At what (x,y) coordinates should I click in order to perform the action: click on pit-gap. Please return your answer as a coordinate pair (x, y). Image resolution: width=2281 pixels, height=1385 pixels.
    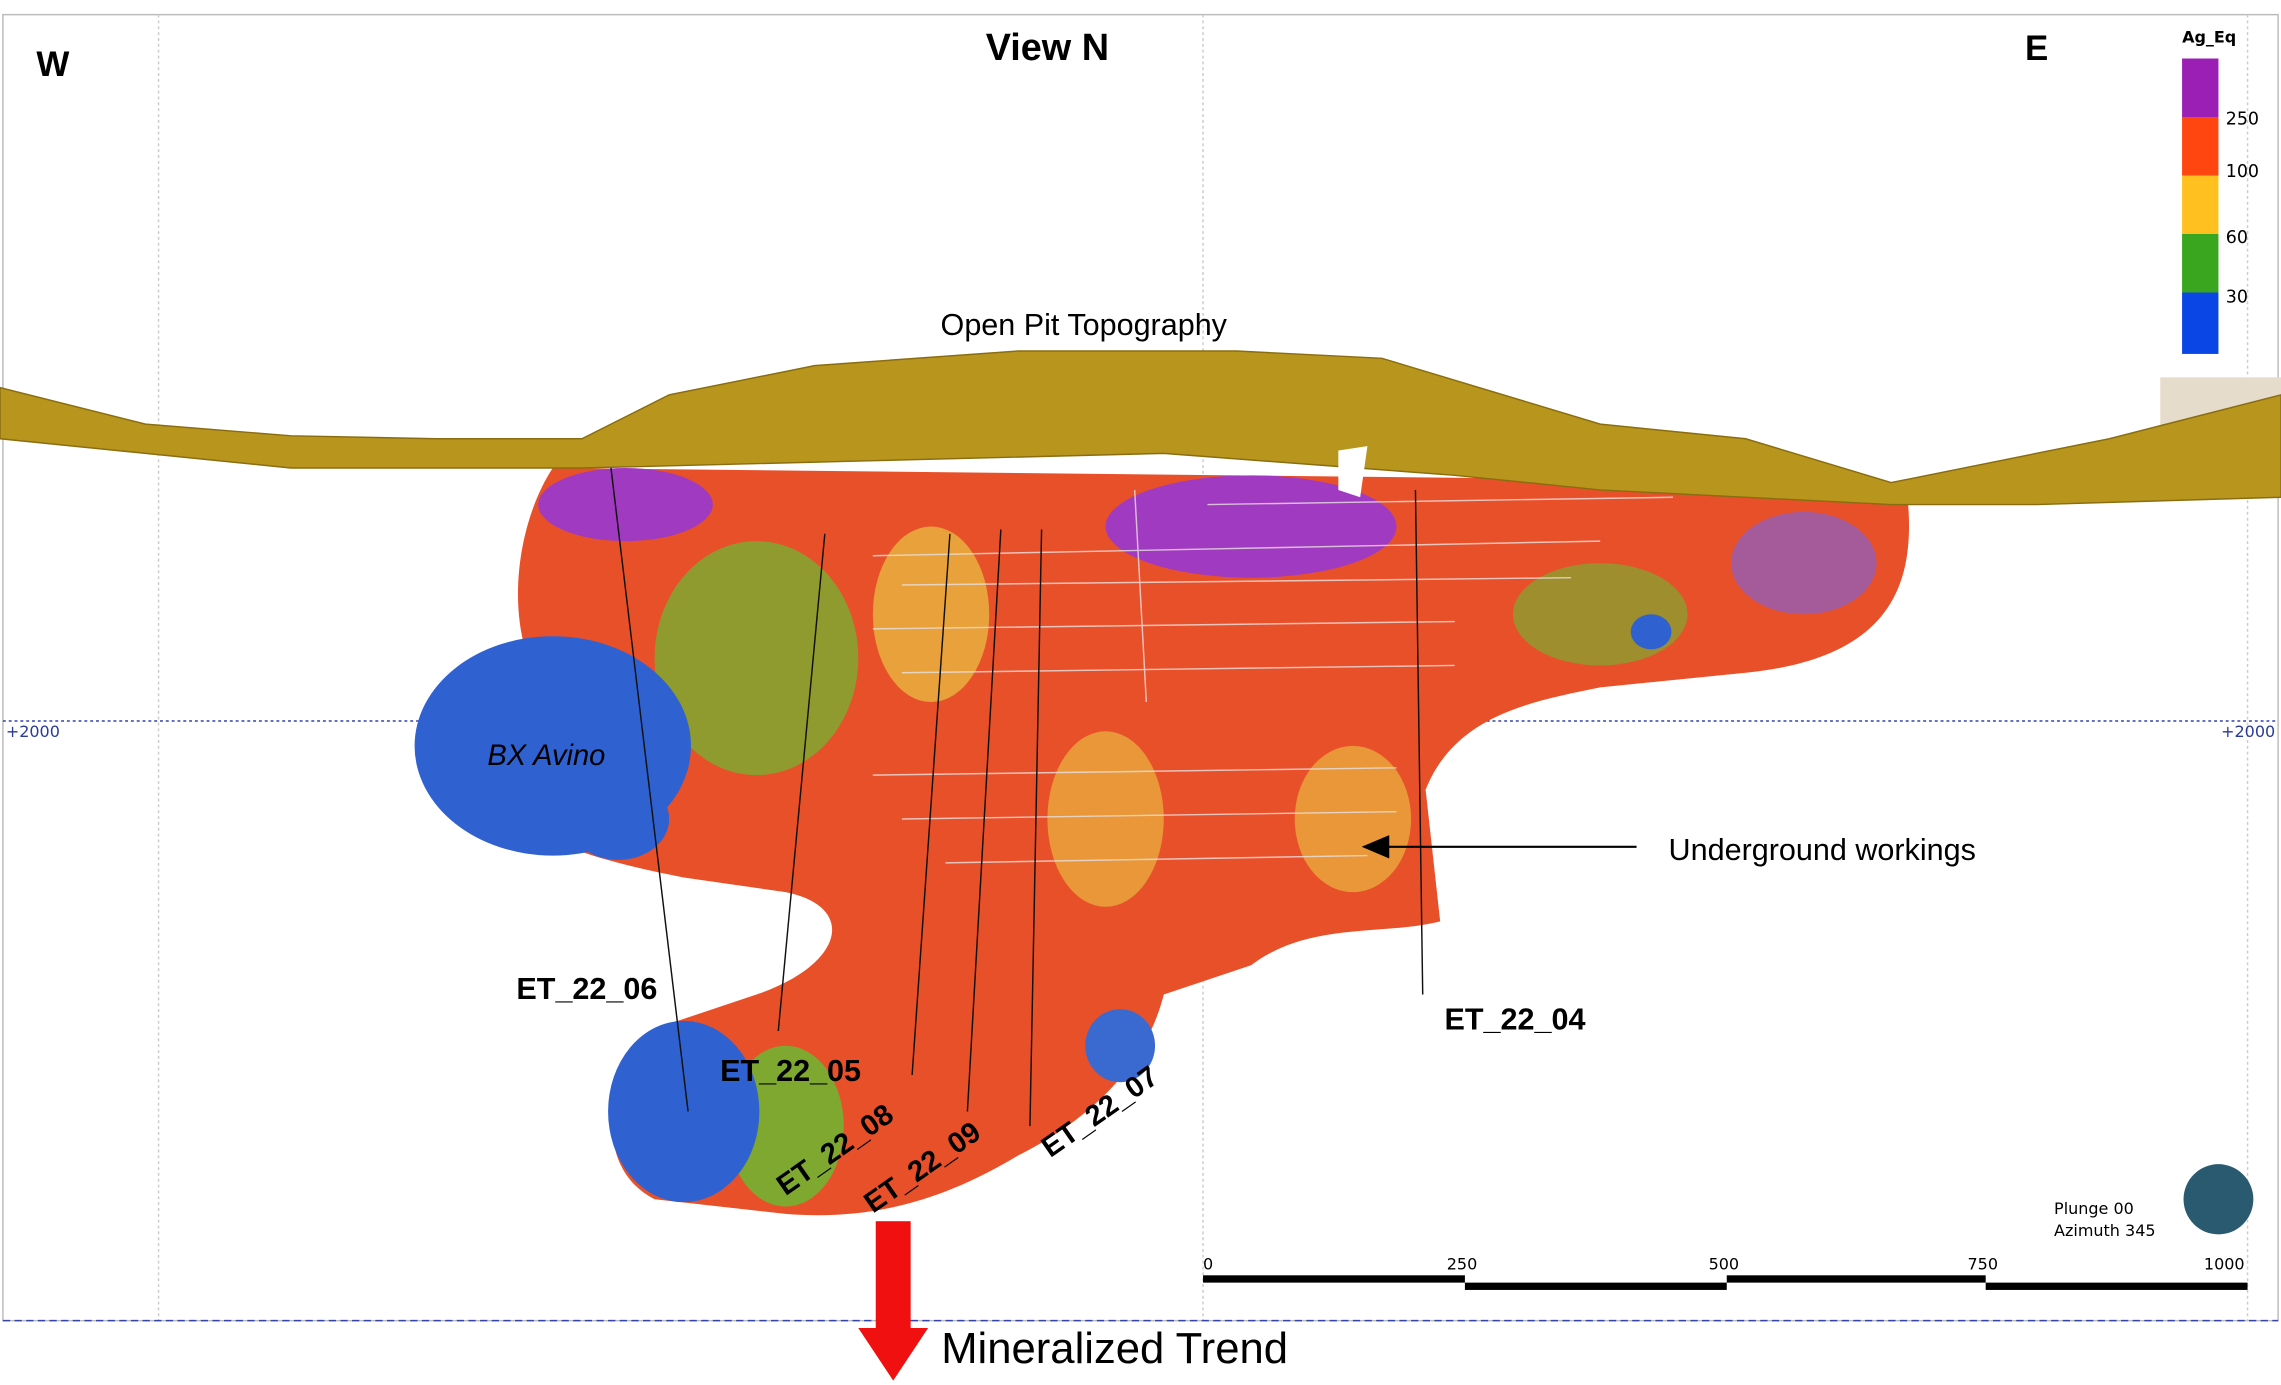
    Looking at the image, I should click on (1353, 472).